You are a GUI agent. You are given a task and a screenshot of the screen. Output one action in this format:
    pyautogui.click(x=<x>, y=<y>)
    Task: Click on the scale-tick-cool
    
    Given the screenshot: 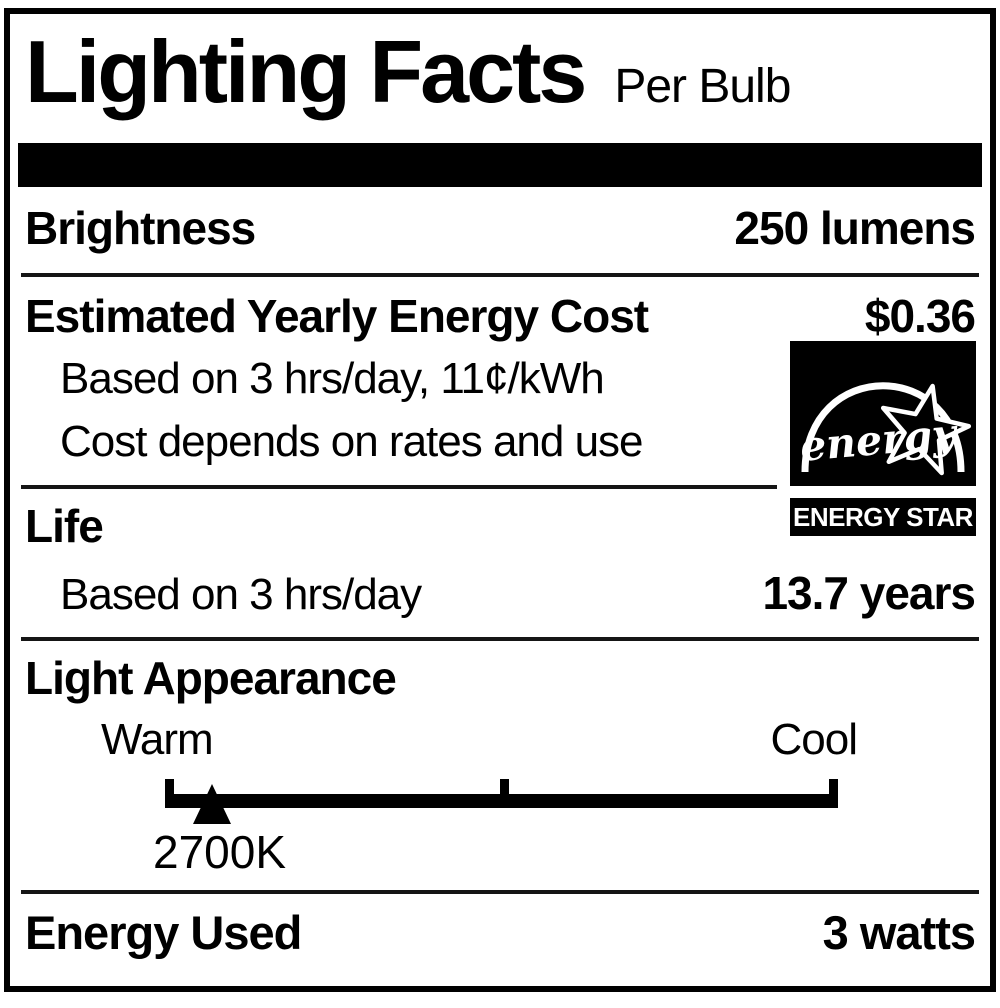 What is the action you would take?
    pyautogui.click(x=833, y=793)
    